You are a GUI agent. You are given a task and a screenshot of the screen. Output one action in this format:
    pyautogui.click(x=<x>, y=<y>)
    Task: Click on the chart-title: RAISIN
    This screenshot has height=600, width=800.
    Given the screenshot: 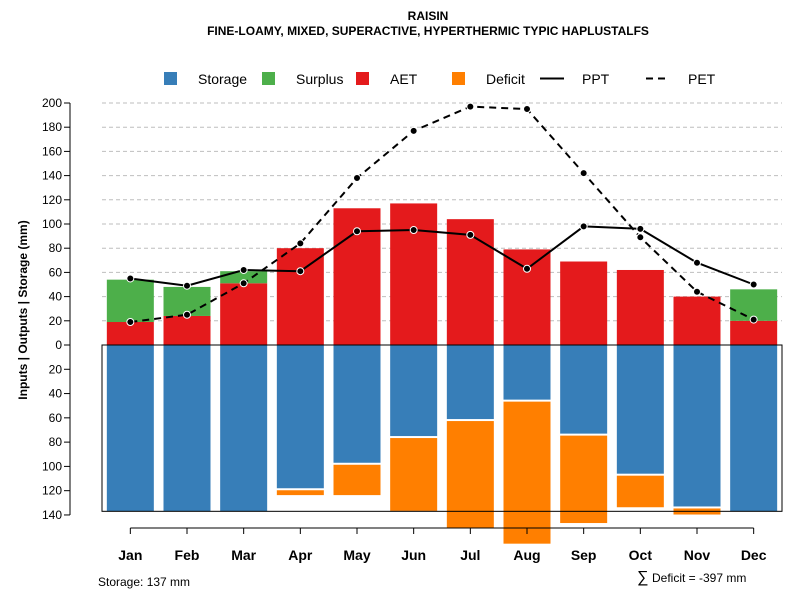 What is the action you would take?
    pyautogui.click(x=428, y=16)
    